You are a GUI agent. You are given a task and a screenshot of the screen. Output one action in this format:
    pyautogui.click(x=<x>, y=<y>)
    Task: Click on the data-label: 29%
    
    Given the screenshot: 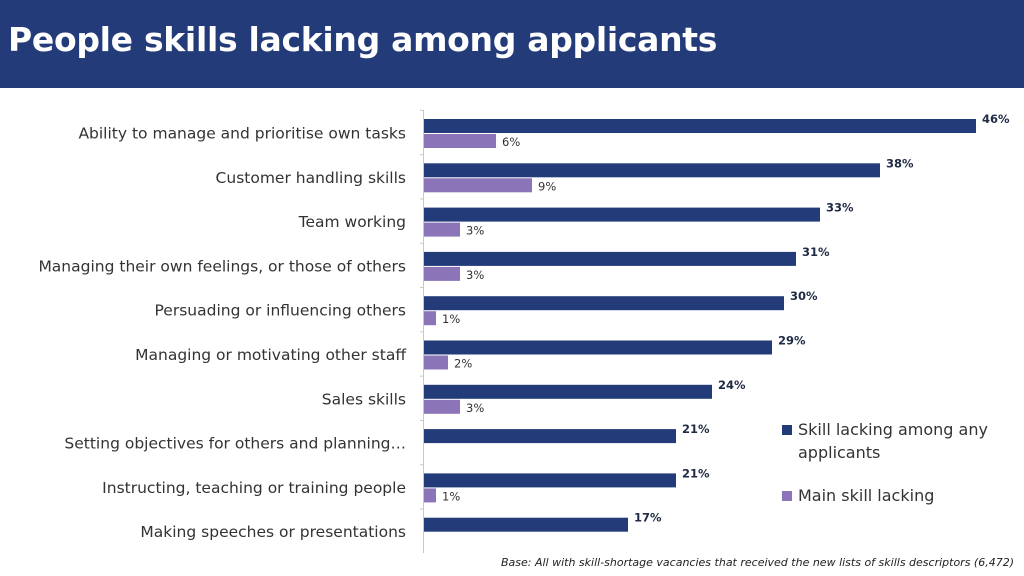 What is the action you would take?
    pyautogui.click(x=792, y=341)
    